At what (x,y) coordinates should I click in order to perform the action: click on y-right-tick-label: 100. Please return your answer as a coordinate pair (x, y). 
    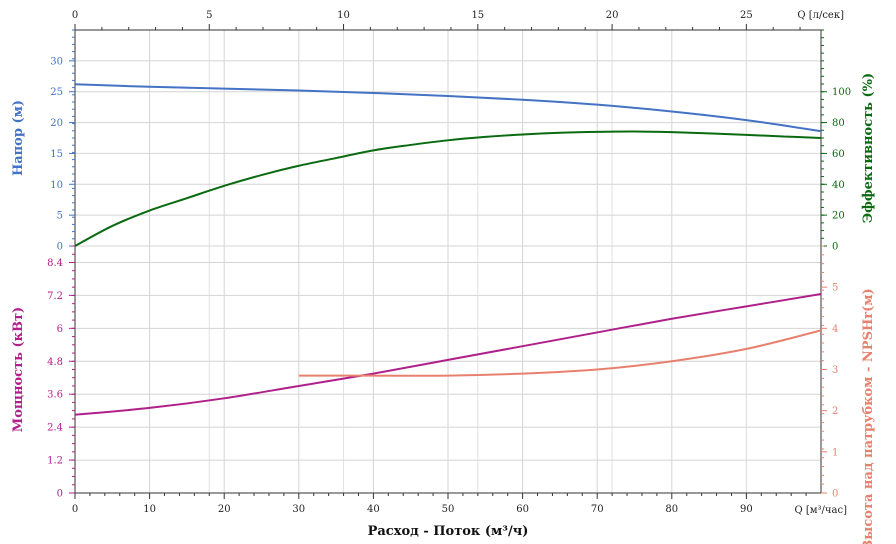
    Looking at the image, I should click on (841, 92).